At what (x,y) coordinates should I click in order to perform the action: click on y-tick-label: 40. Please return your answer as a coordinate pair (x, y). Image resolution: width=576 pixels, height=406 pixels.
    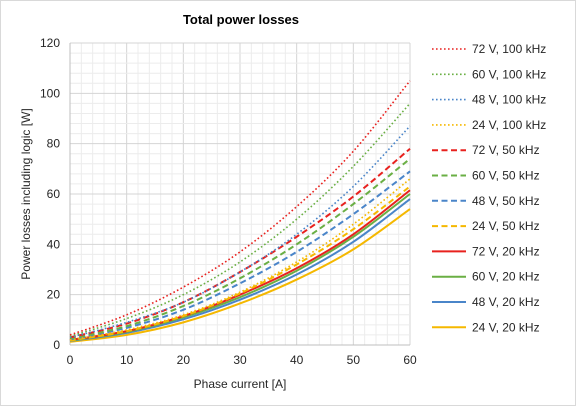
    Looking at the image, I should click on (54, 244).